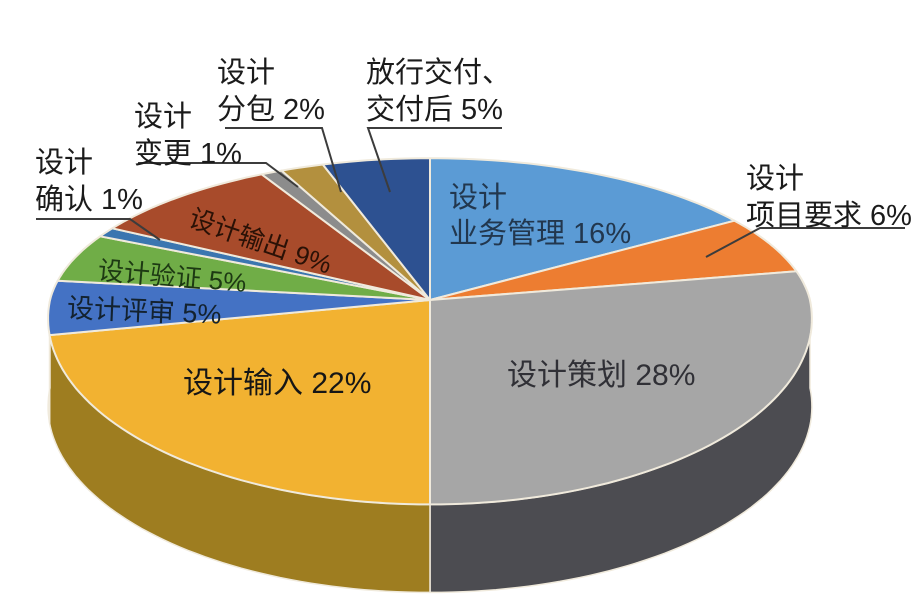  What do you see at coordinates (188, 135) in the screenshot?
I see `label-design-change: 设计 变更 1%` at bounding box center [188, 135].